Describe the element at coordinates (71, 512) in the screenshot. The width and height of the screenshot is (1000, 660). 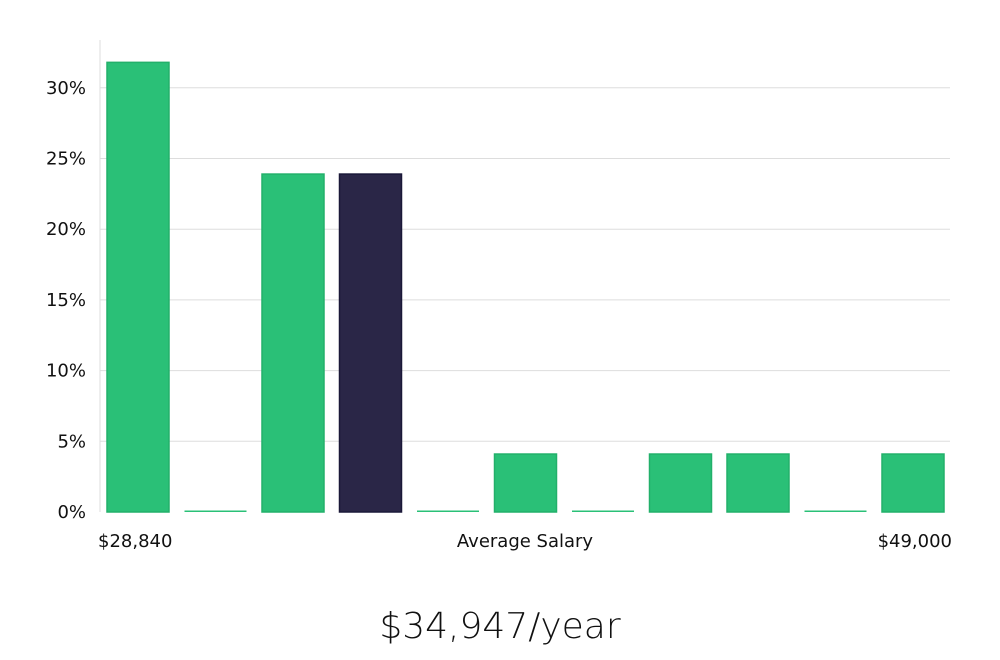
I see `y-tick-label: 0%` at that location.